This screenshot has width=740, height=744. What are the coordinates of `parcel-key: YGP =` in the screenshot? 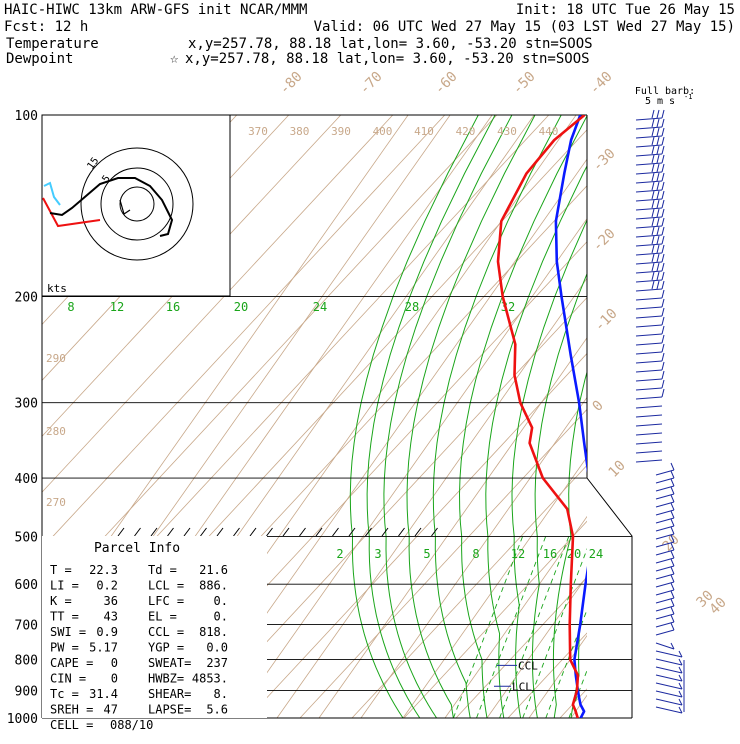 It's located at (166, 648).